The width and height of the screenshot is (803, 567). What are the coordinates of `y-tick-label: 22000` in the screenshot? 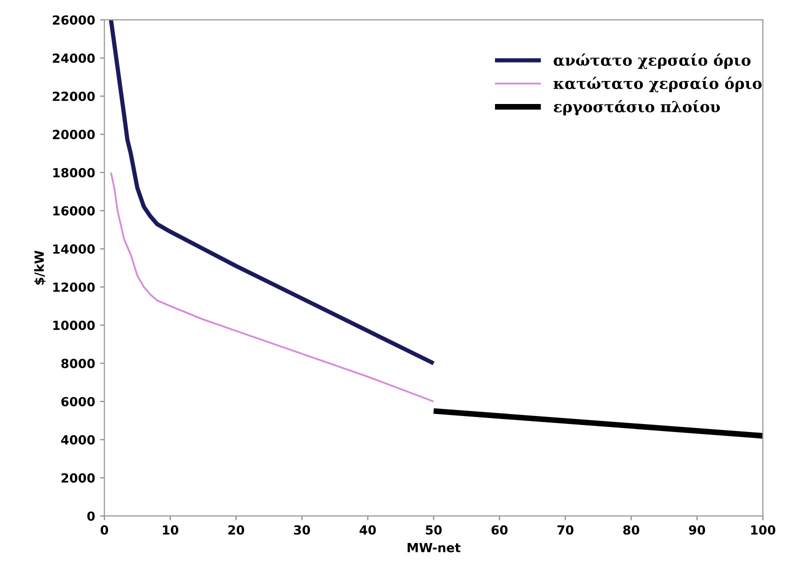 It's located at (73, 97).